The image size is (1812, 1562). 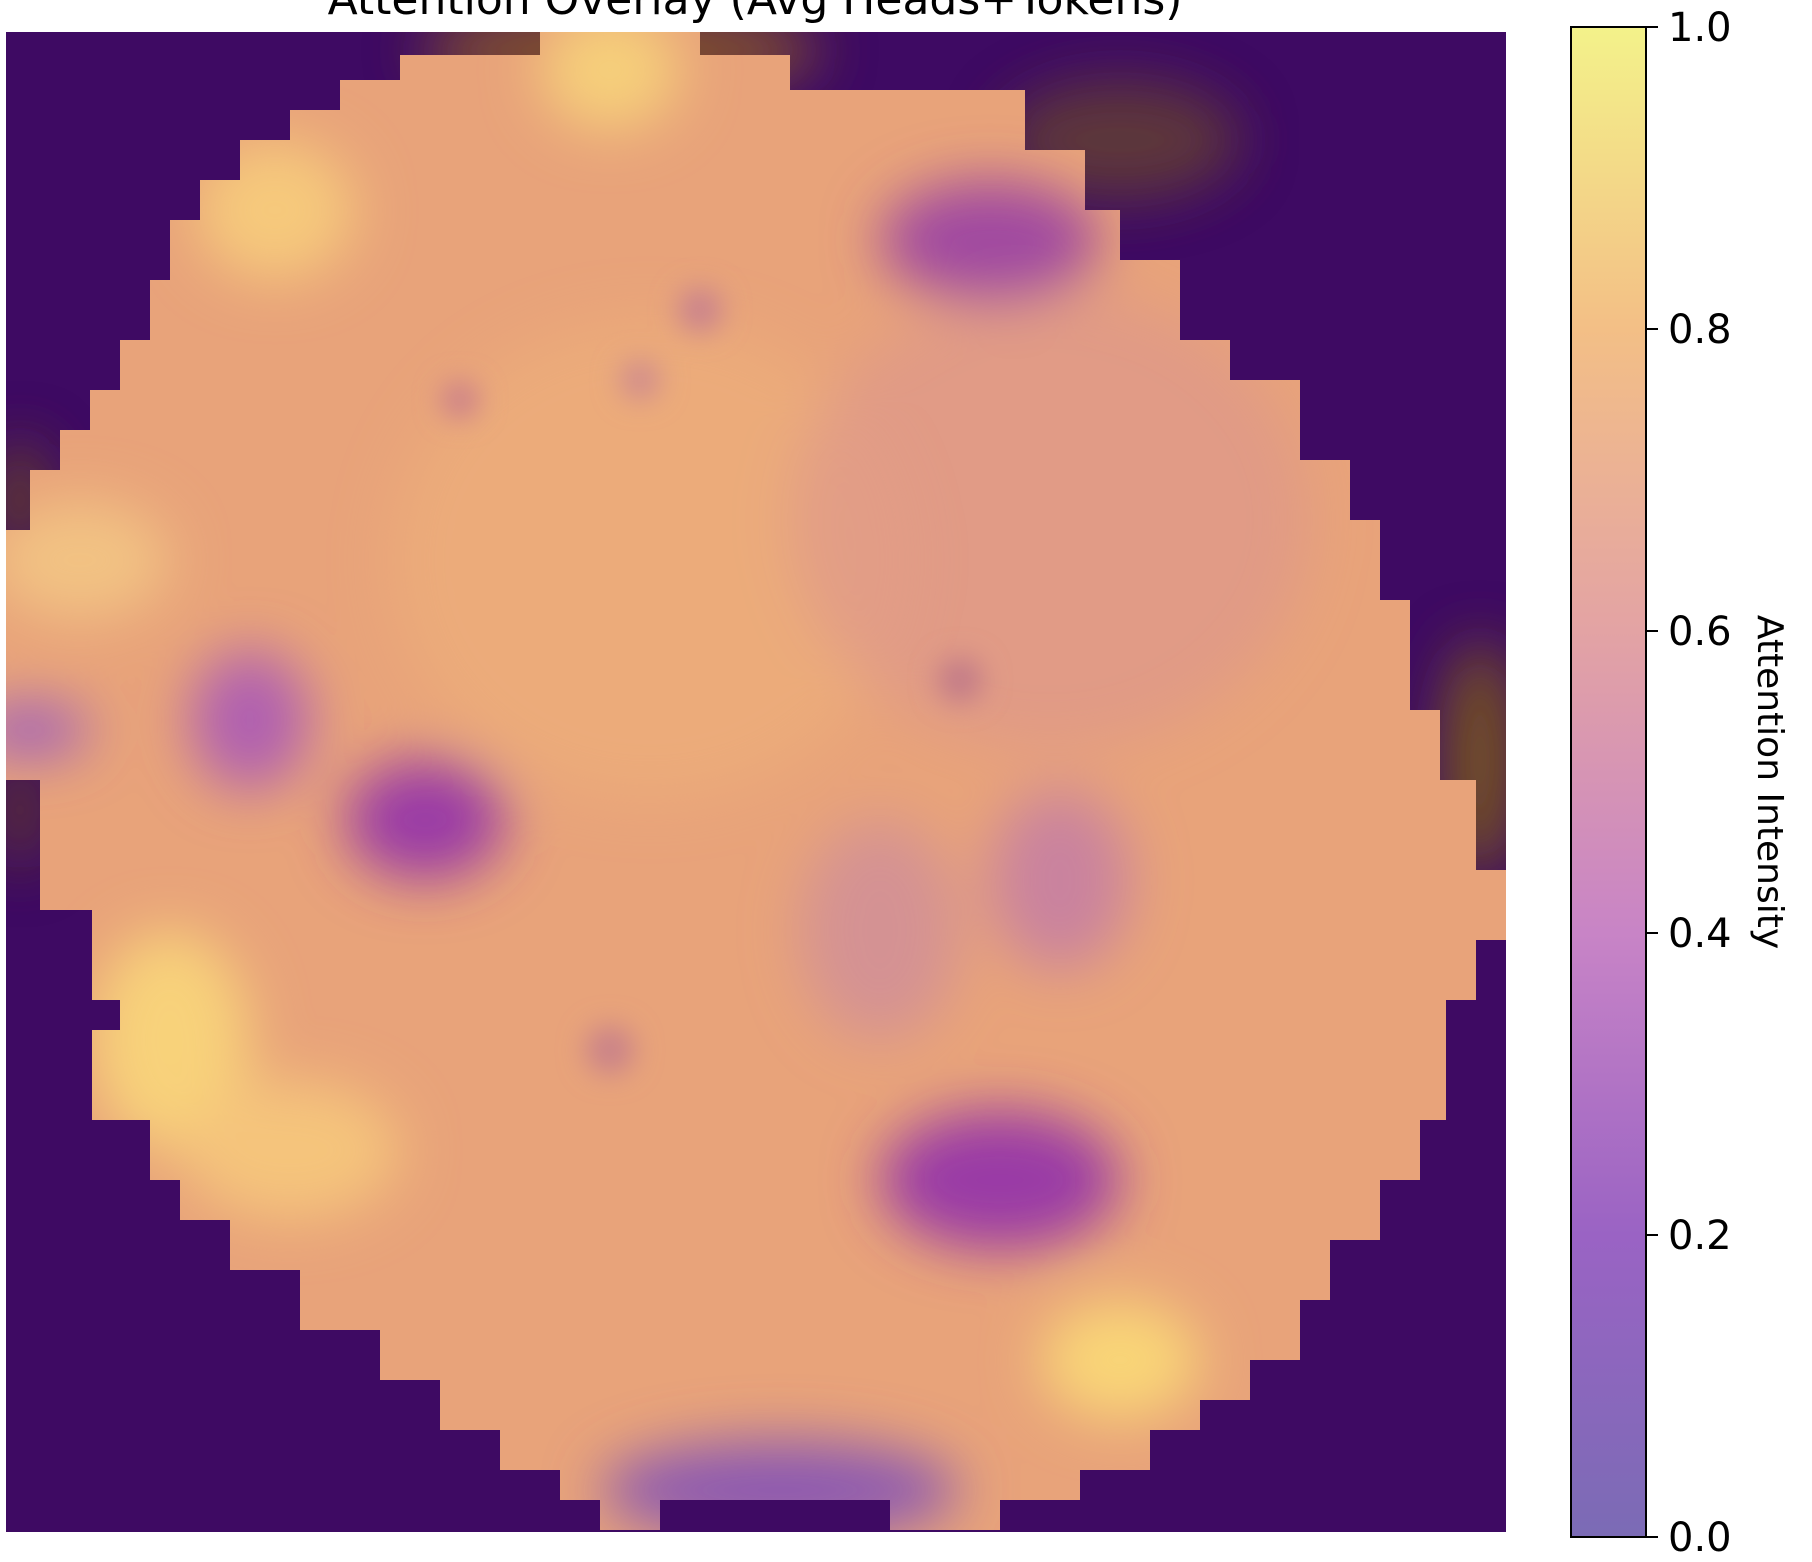 What do you see at coordinates (1120, 1360) in the screenshot?
I see `hotspot-bottom-right` at bounding box center [1120, 1360].